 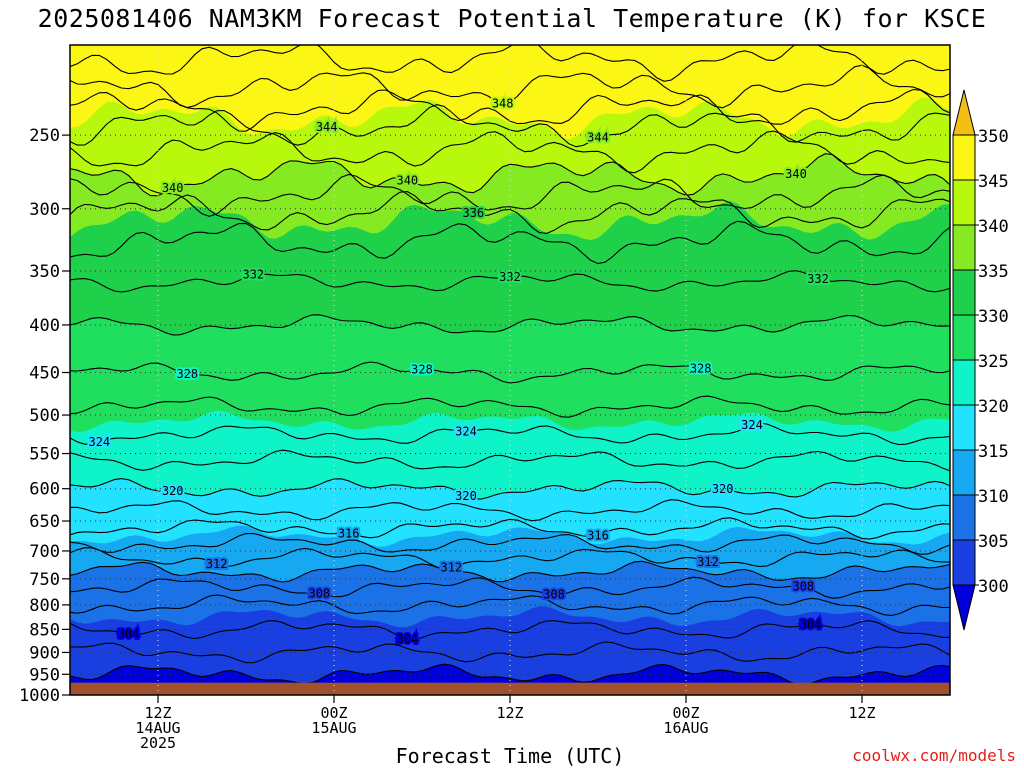 I want to click on x-tick-label-18-1: 15AUG, so click(x=333, y=728).